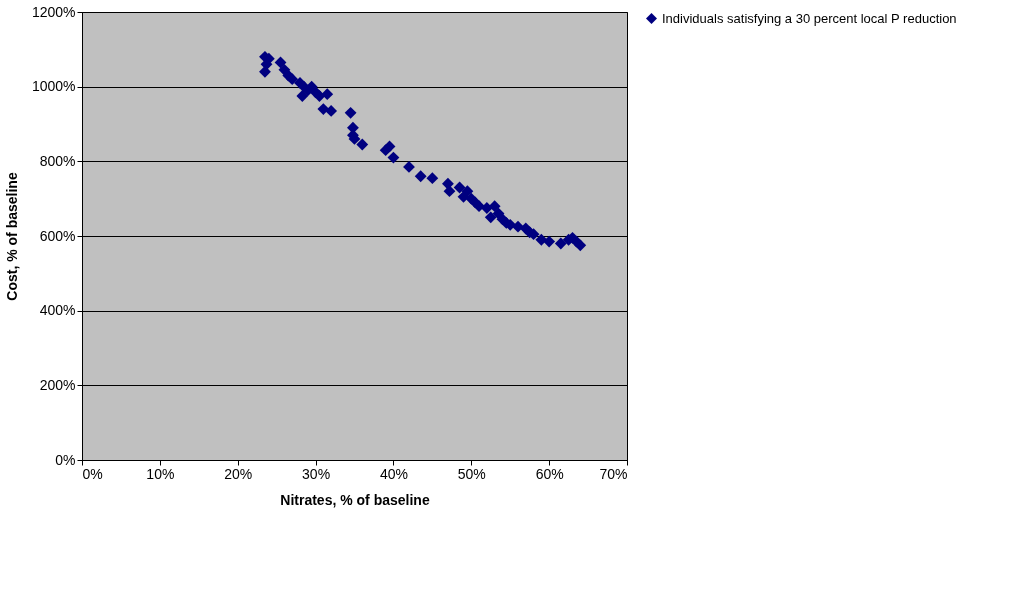 The height and width of the screenshot is (600, 1031). Describe the element at coordinates (92, 473) in the screenshot. I see `x-tick-label: 0%` at that location.